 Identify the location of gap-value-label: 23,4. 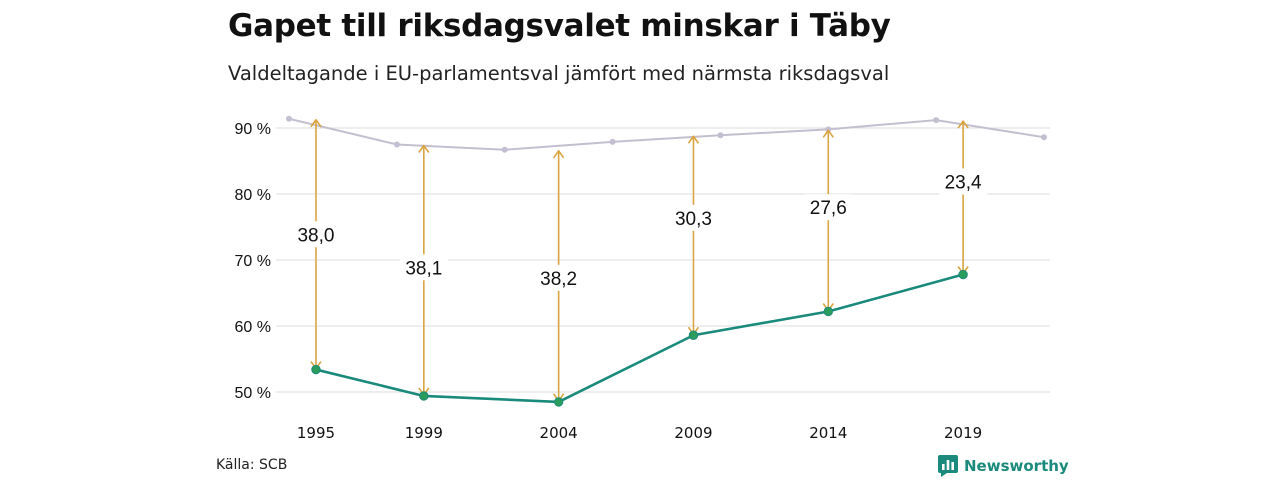
(963, 182).